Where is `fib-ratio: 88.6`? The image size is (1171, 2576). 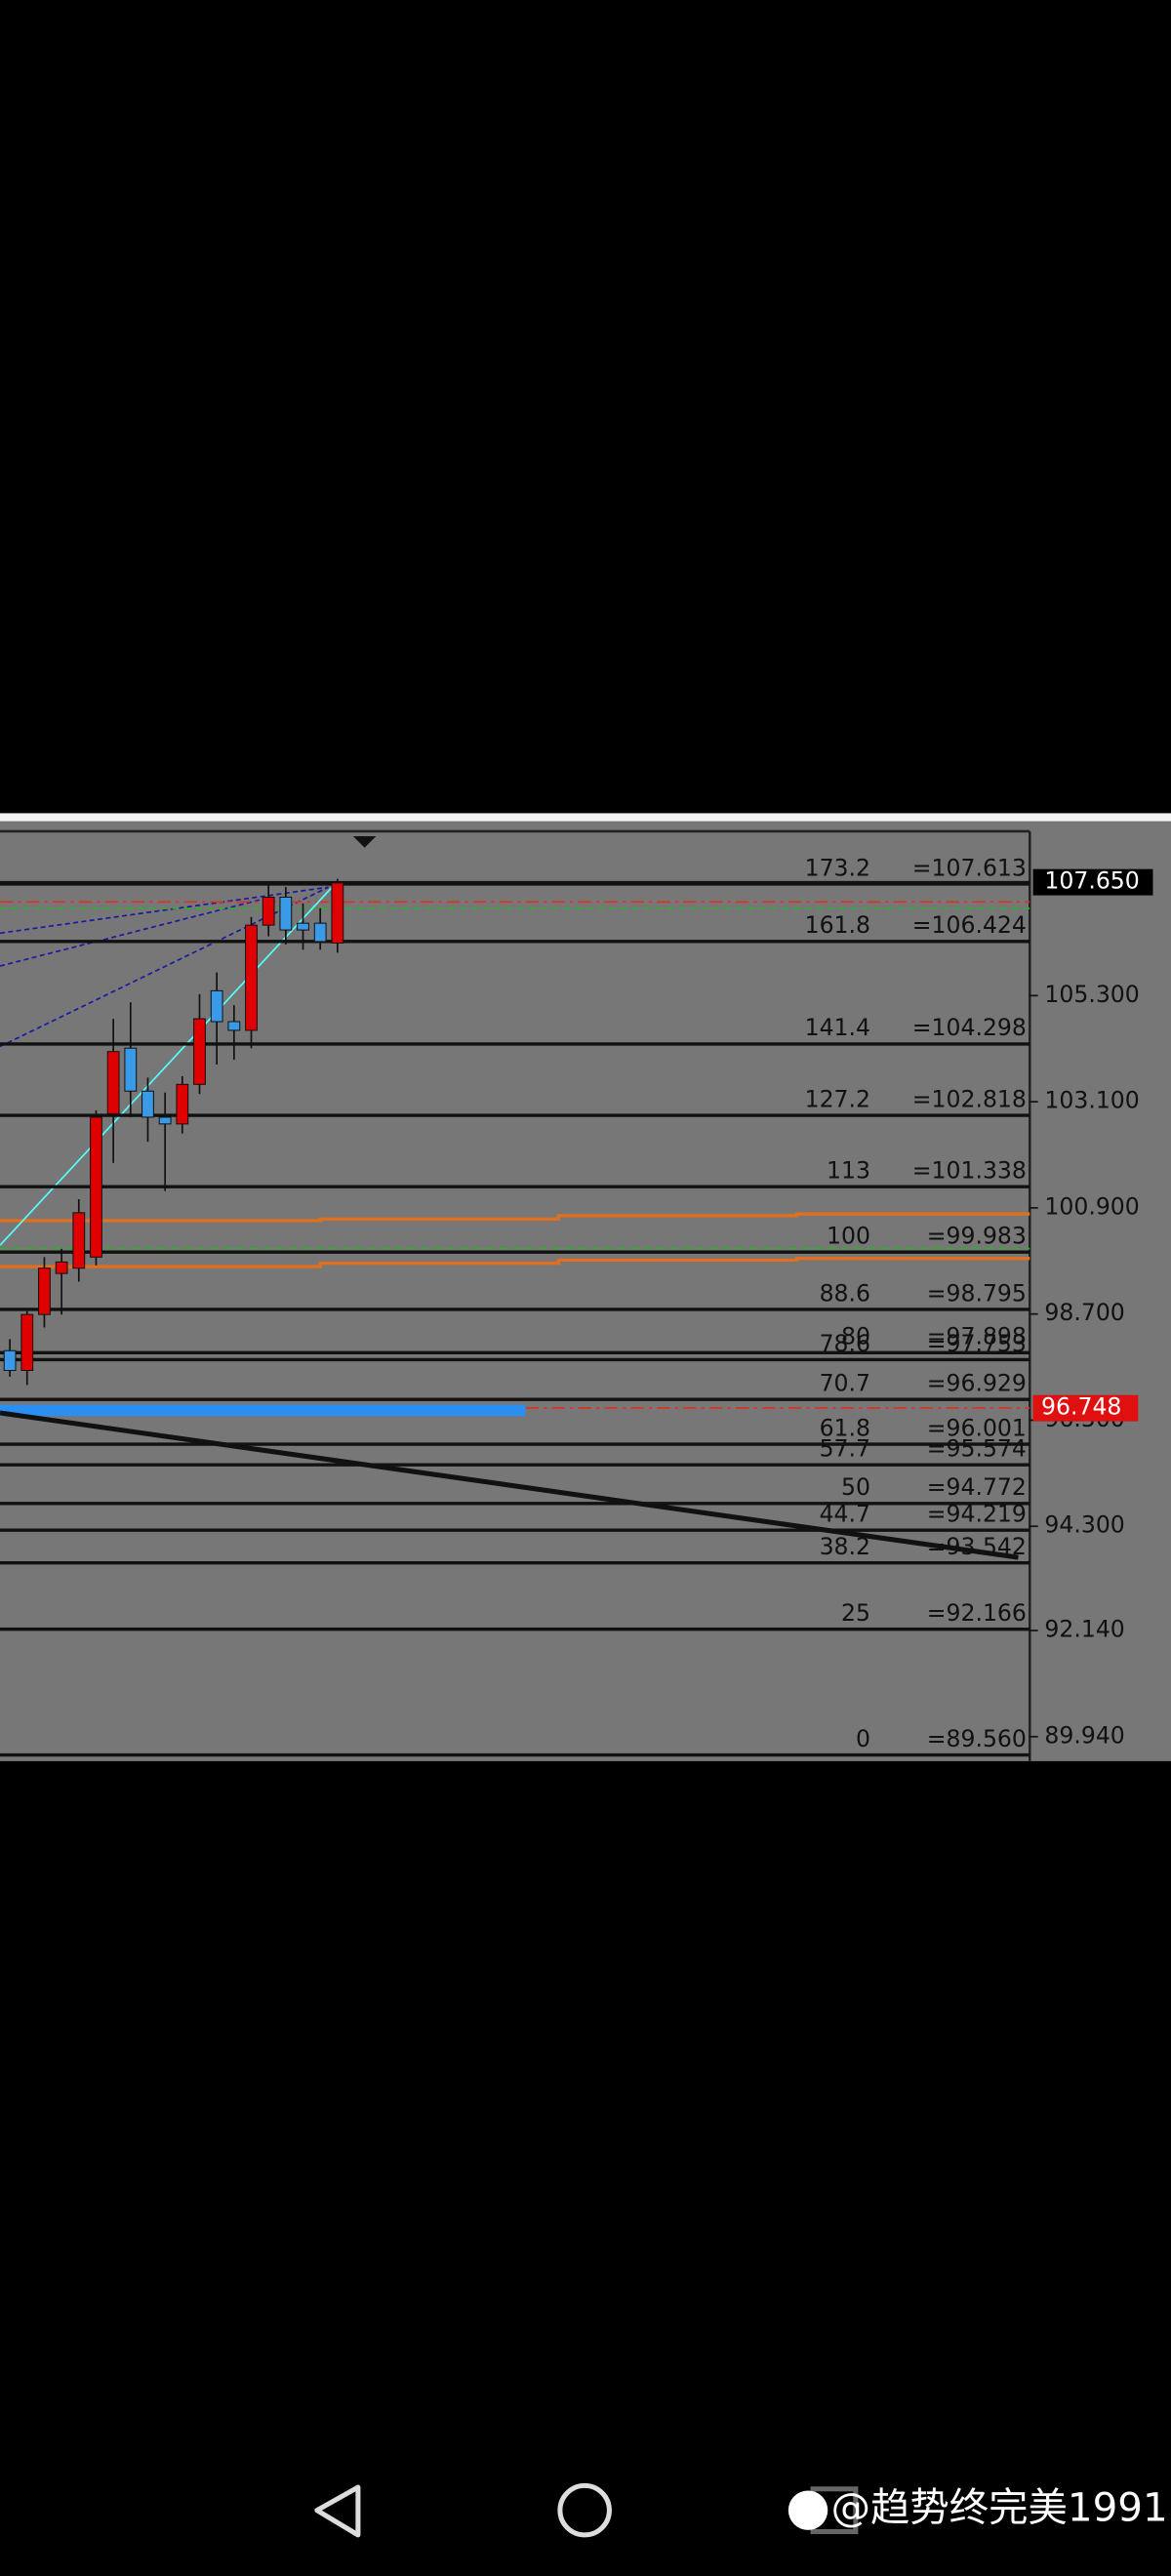 fib-ratio: 88.6 is located at coordinates (845, 1293).